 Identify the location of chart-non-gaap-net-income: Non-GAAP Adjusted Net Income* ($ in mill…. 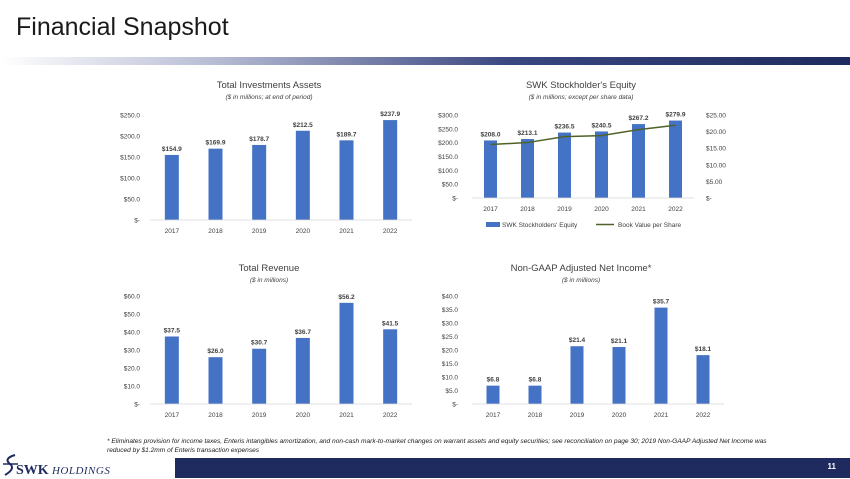
(583, 341).